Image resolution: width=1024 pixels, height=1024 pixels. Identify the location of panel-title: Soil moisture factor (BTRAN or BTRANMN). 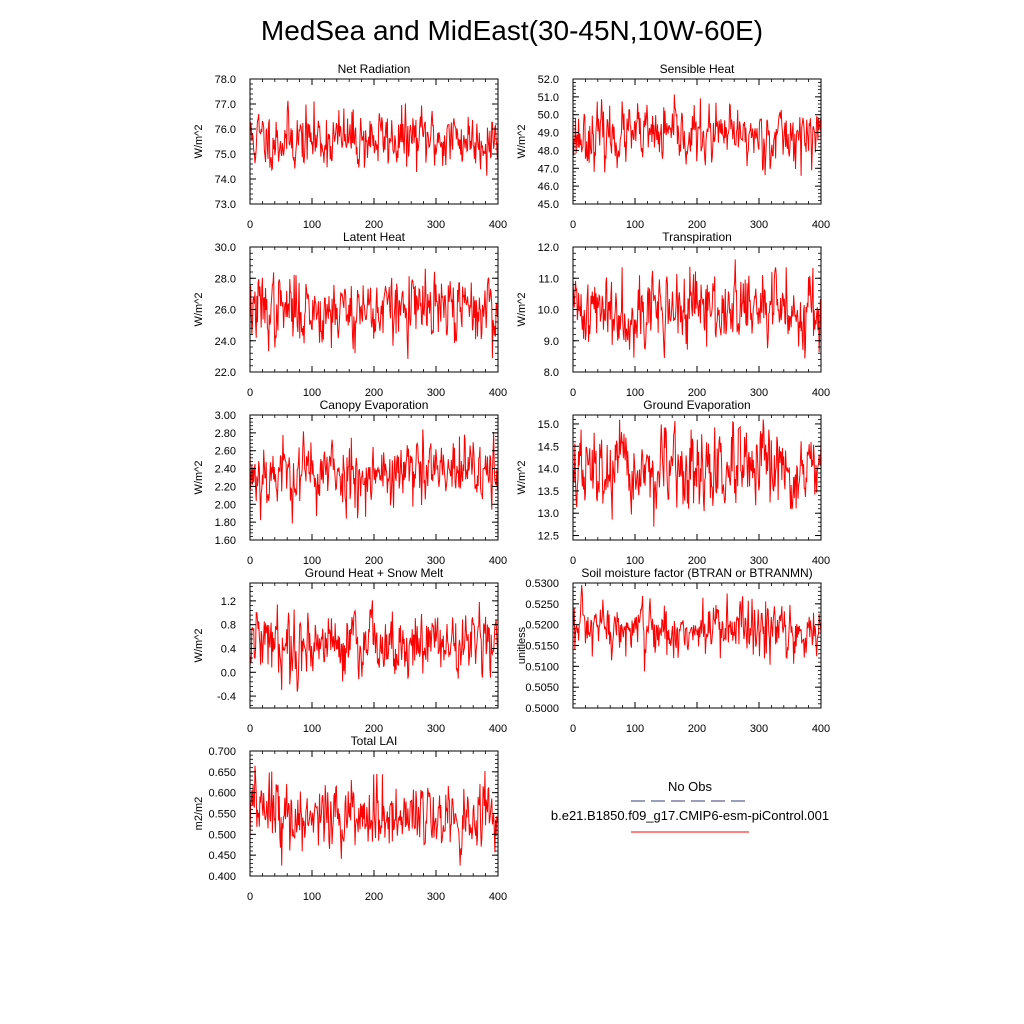
(696, 573).